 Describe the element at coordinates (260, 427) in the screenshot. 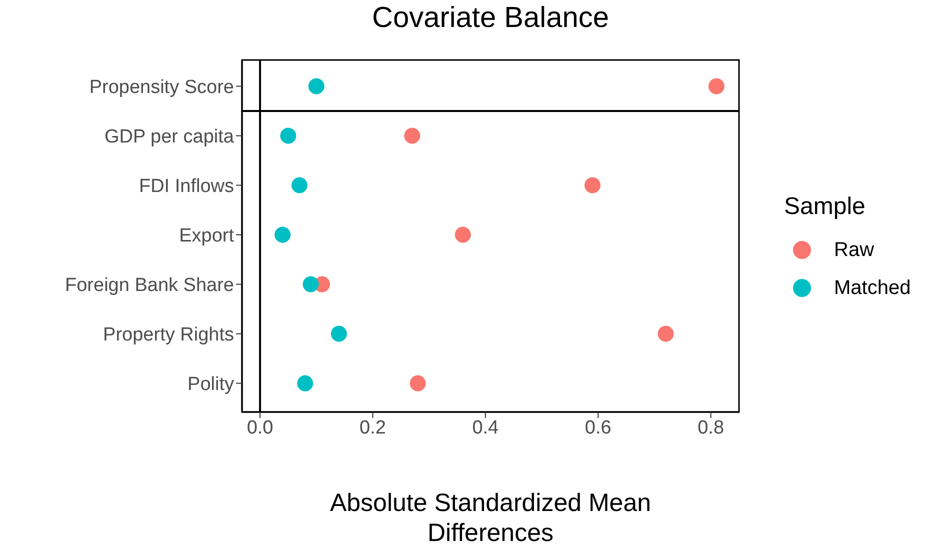

I see `x-tick-label: 0.0` at that location.